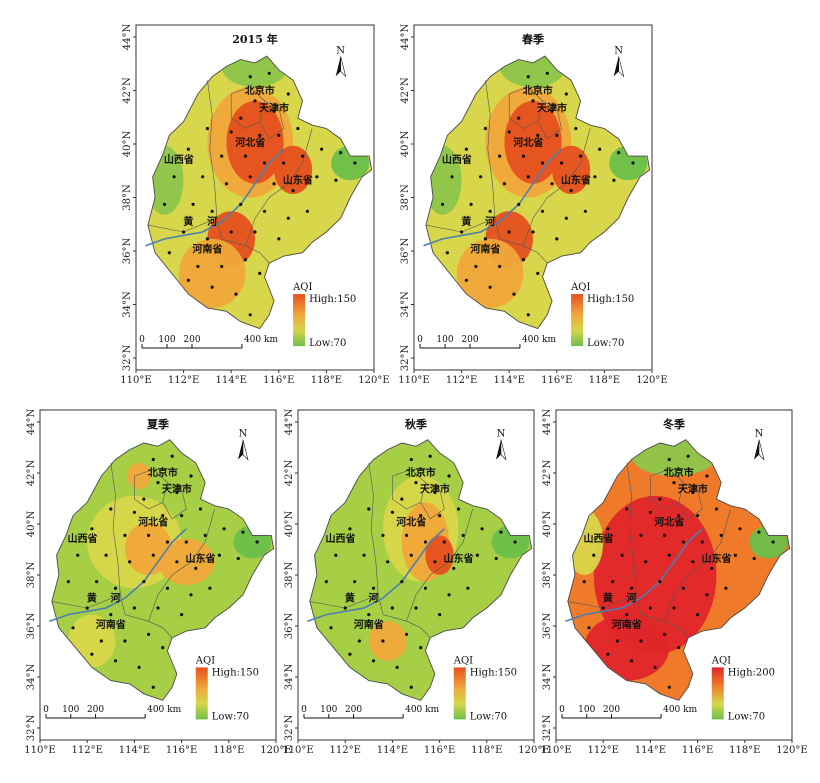 This screenshot has height=783, width=820. What do you see at coordinates (627, 624) in the screenshot?
I see `label-henan: 河南省` at bounding box center [627, 624].